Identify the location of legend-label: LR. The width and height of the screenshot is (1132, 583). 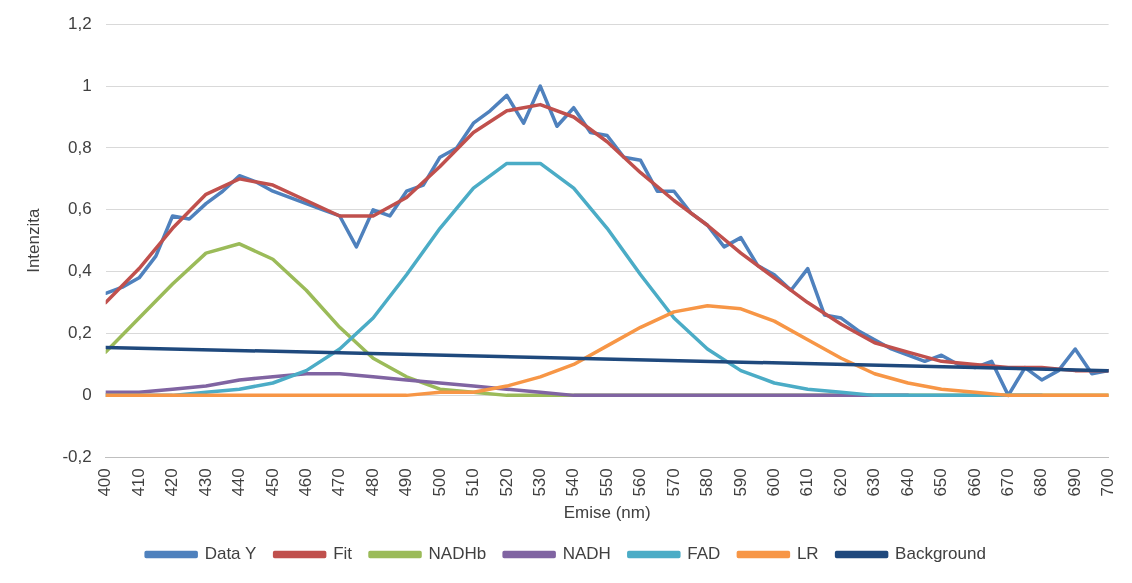
(807, 554).